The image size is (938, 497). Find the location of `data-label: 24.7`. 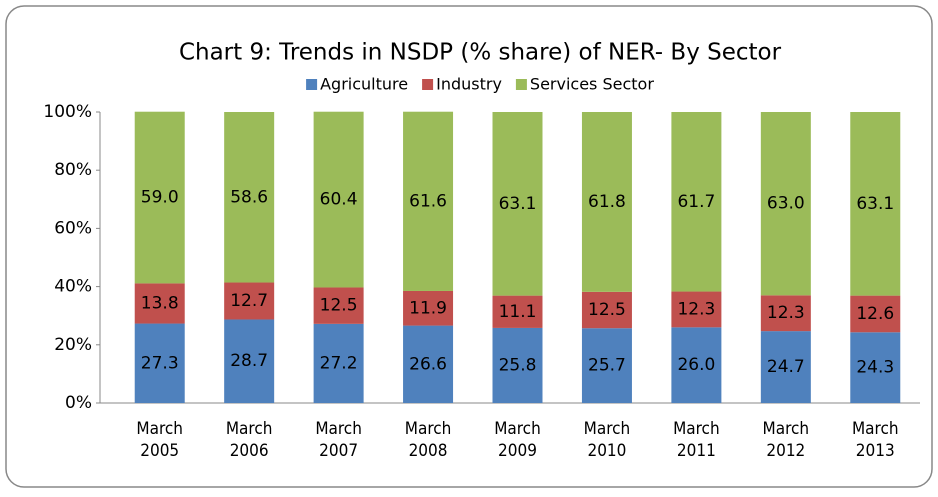

data-label: 24.7 is located at coordinates (786, 367).